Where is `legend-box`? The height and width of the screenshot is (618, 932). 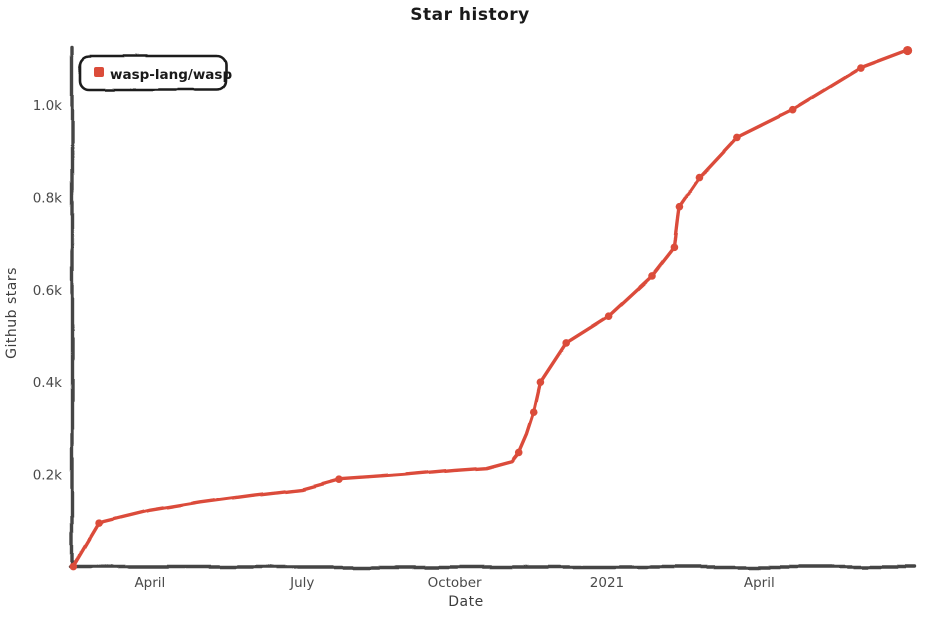 legend-box is located at coordinates (153, 73).